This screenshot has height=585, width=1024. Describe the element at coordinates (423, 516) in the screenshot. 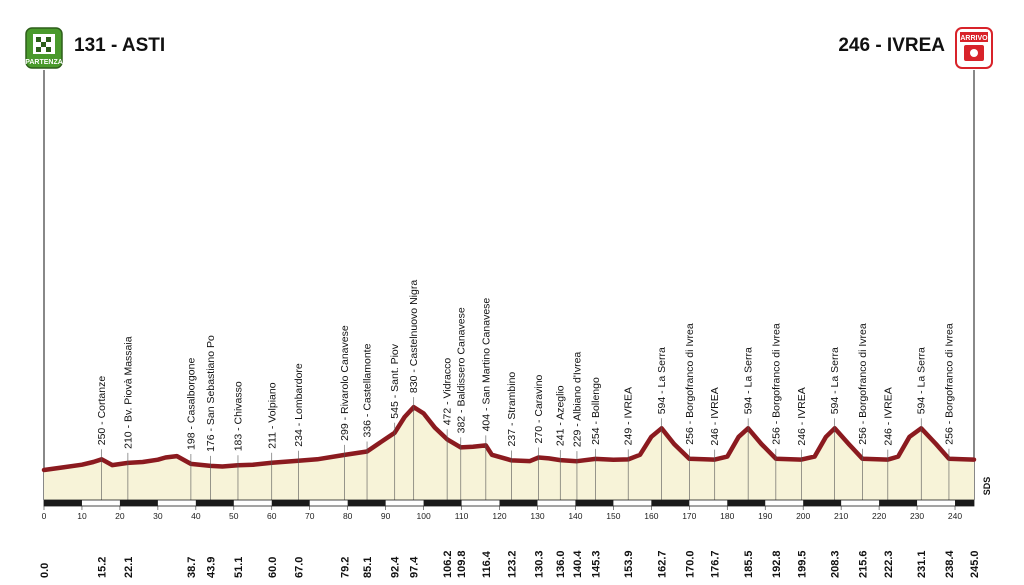

I see `x-tick-label: 100` at that location.